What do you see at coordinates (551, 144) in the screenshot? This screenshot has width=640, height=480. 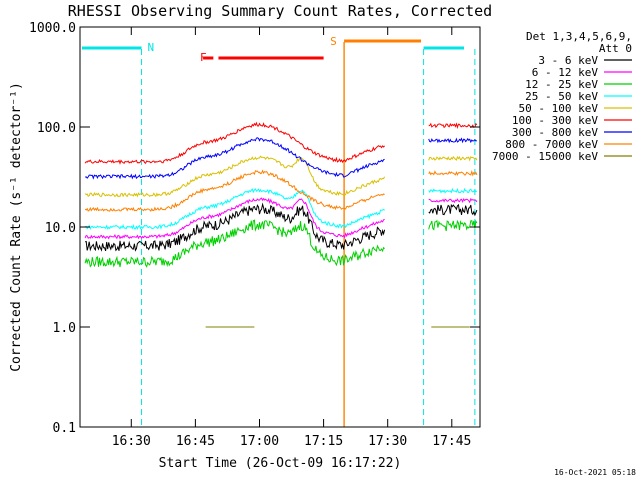 I see `legend-entry-label: 800 - 7000 keV` at bounding box center [551, 144].